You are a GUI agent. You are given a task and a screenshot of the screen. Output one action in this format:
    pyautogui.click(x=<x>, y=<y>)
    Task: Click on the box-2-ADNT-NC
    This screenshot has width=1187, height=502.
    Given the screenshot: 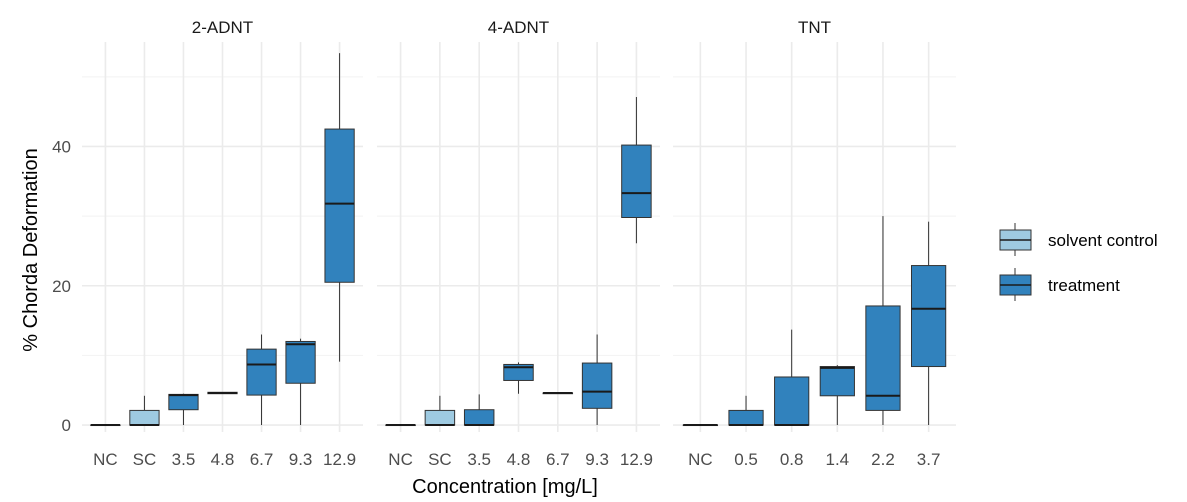 What is the action you would take?
    pyautogui.click(x=105, y=425)
    